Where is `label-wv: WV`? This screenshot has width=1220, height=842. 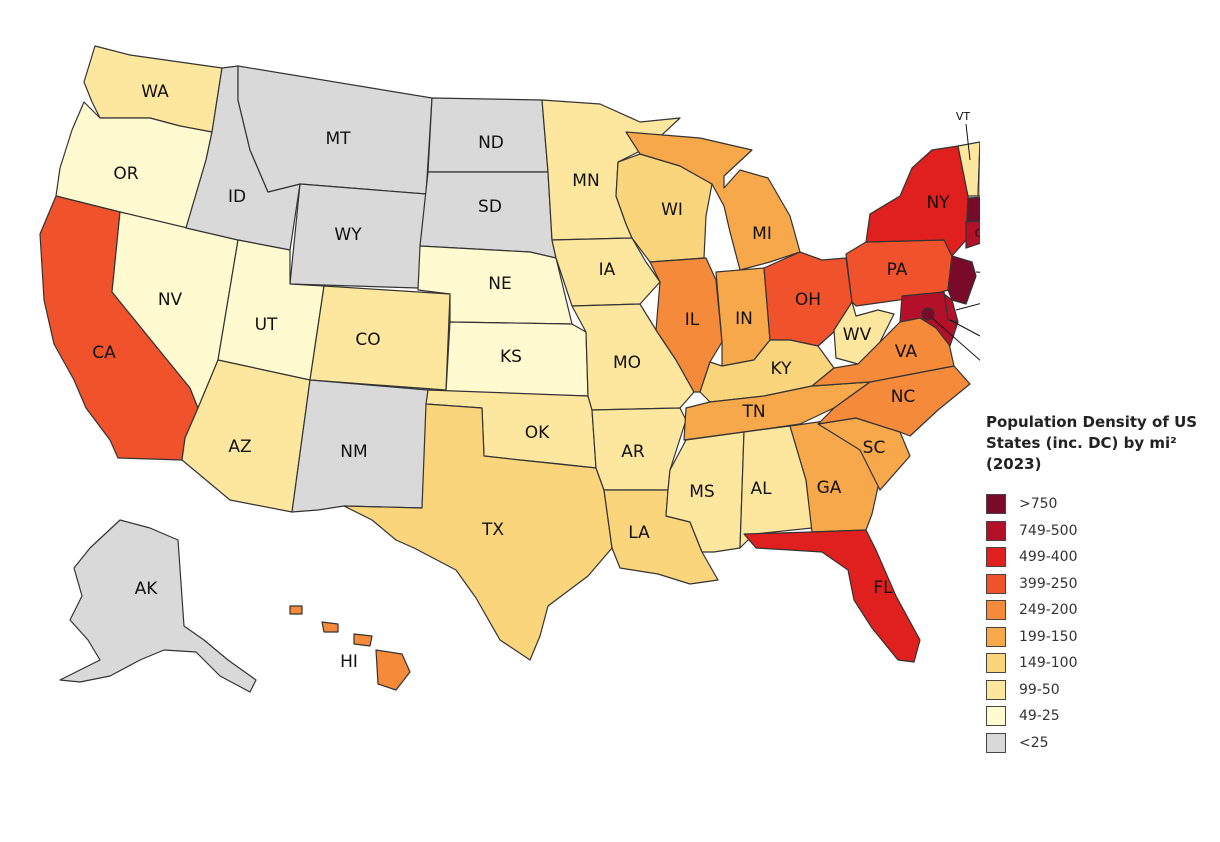
label-wv: WV is located at coordinates (857, 335).